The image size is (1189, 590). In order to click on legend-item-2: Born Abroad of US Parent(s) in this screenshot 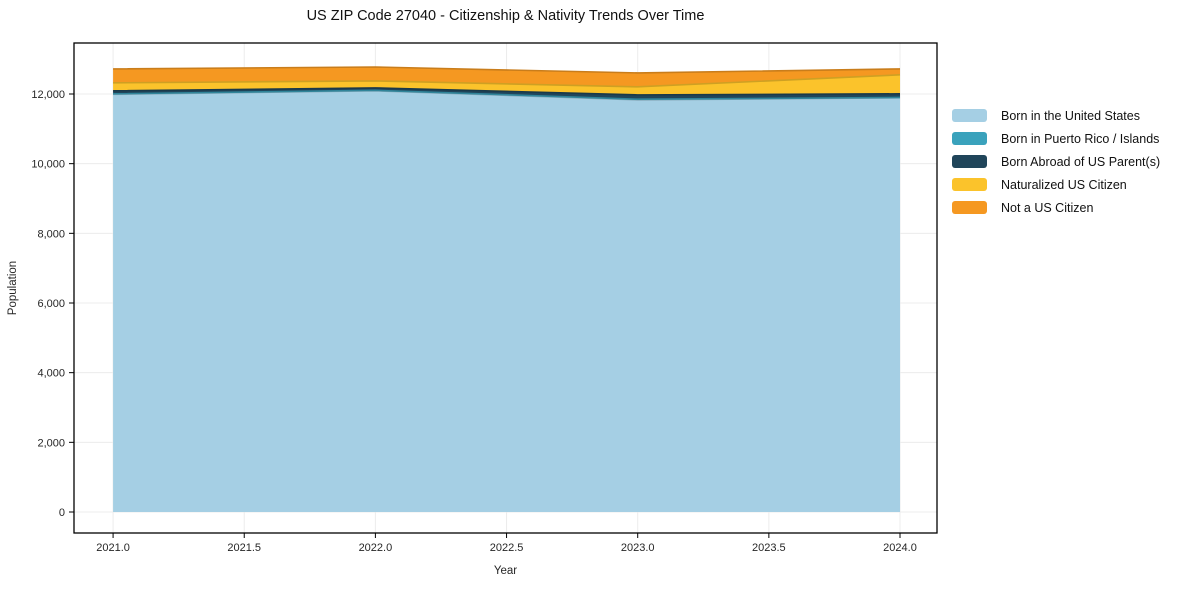, I will do `click(1056, 161)`.